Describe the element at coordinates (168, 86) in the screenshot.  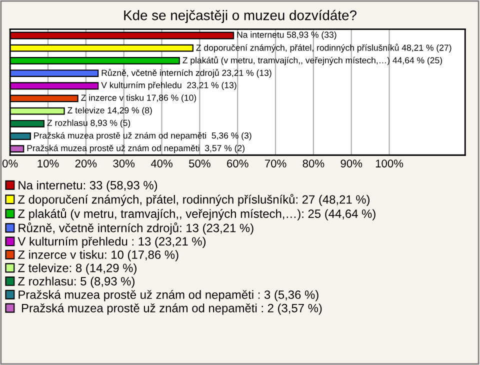
I see `data-label: V kulturním přehledu 23,21 % (13)` at that location.